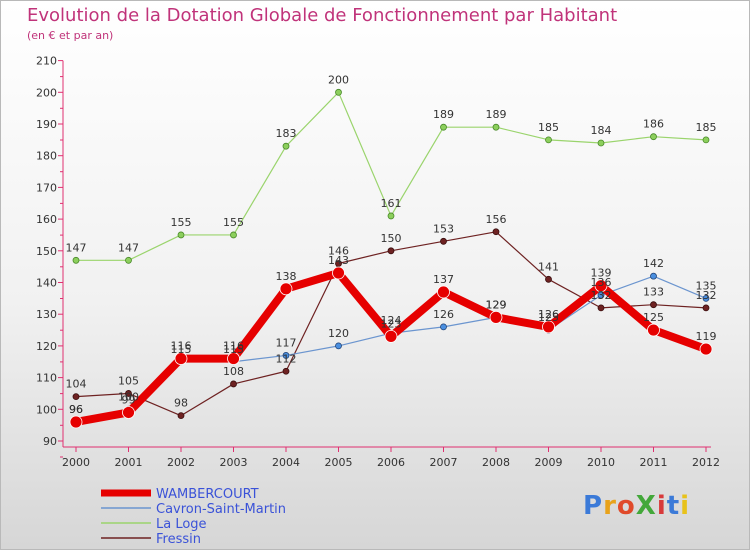 This screenshot has height=550, width=750. I want to click on data-label-cavron-saint-martin: 96, so click(76, 409).